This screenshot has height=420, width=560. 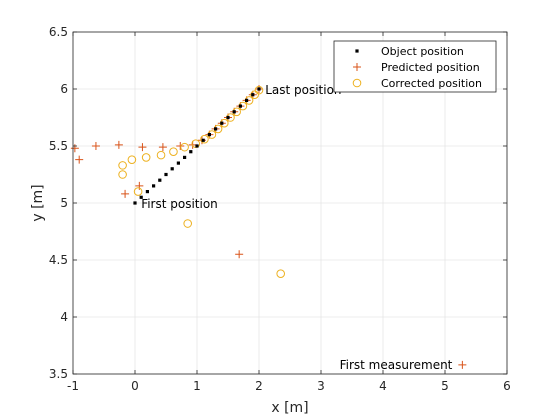 What do you see at coordinates (422, 51) in the screenshot?
I see `legend-label-object-position: Object position` at bounding box center [422, 51].